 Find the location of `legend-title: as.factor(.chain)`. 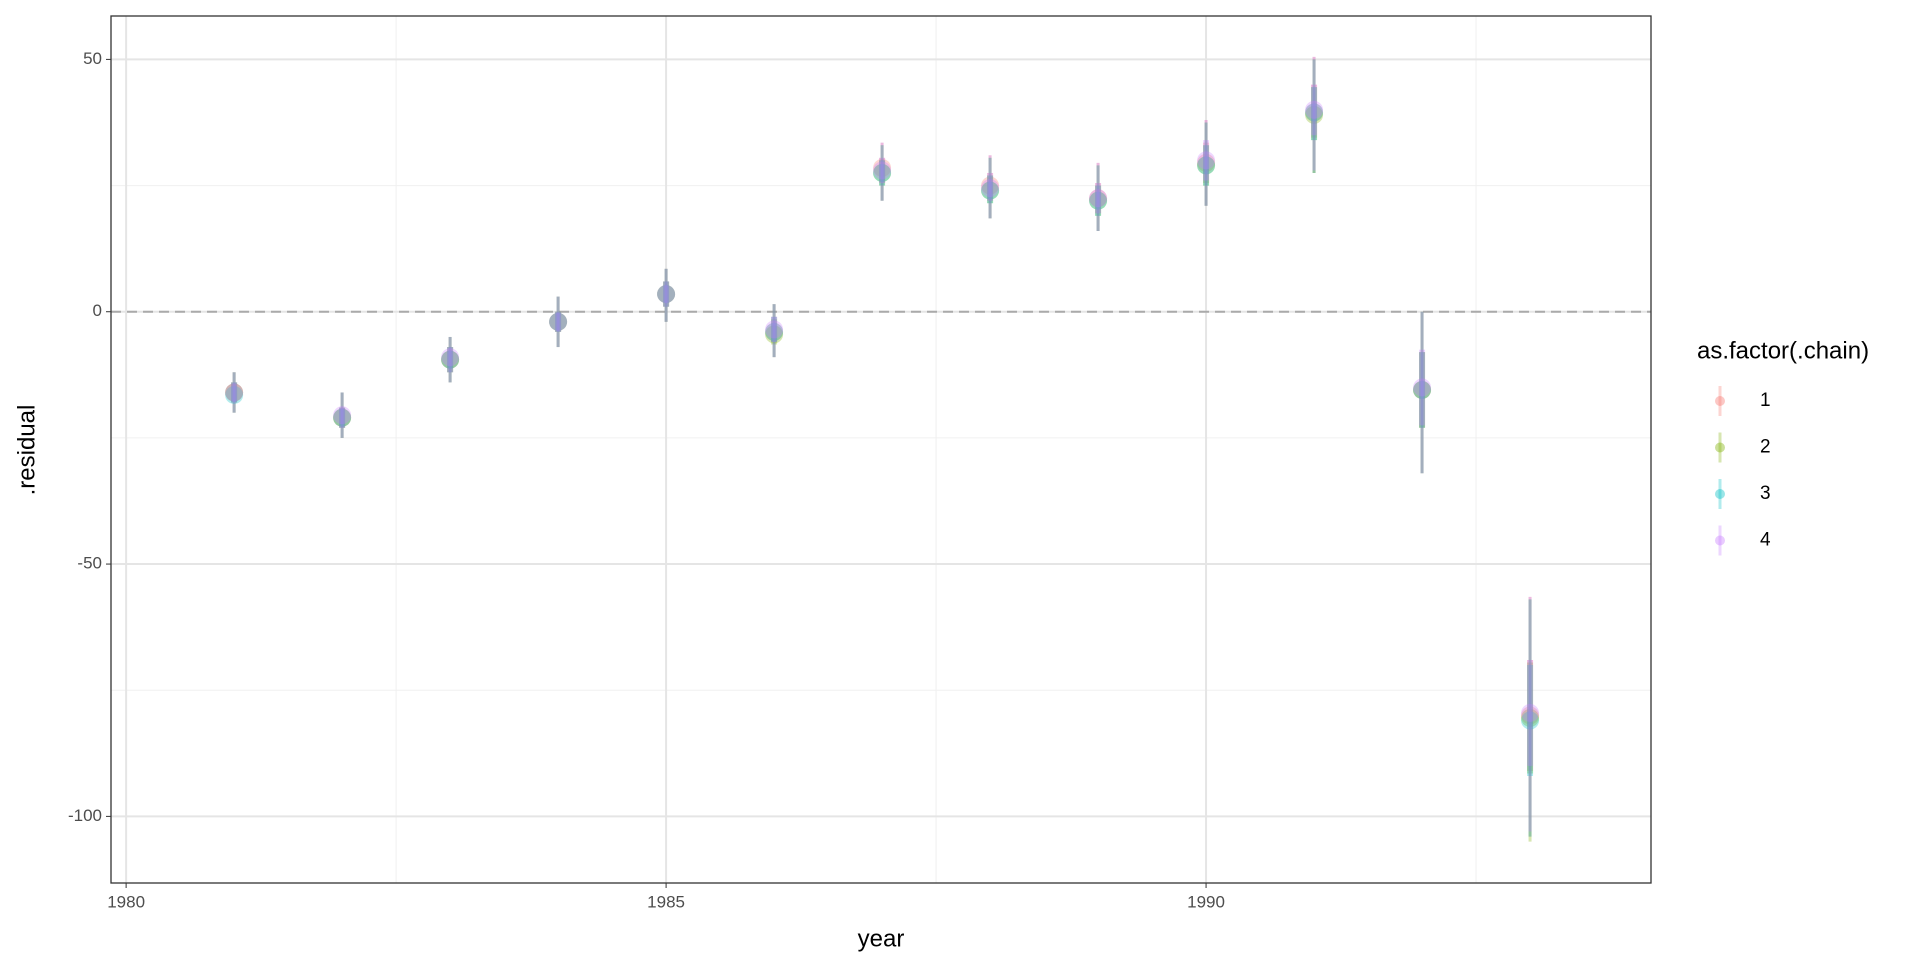

legend-title: as.factor(.chain) is located at coordinates (1783, 350).